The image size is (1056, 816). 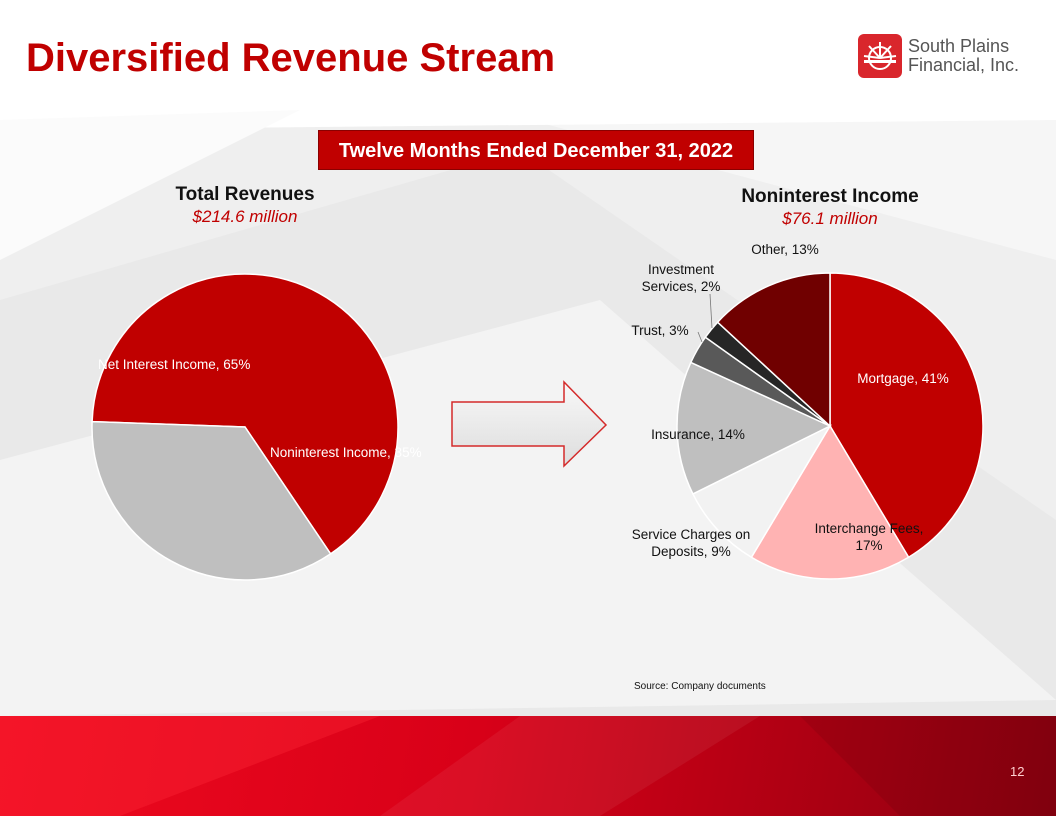 What do you see at coordinates (959, 46) in the screenshot?
I see `logo-line-1: South Plains` at bounding box center [959, 46].